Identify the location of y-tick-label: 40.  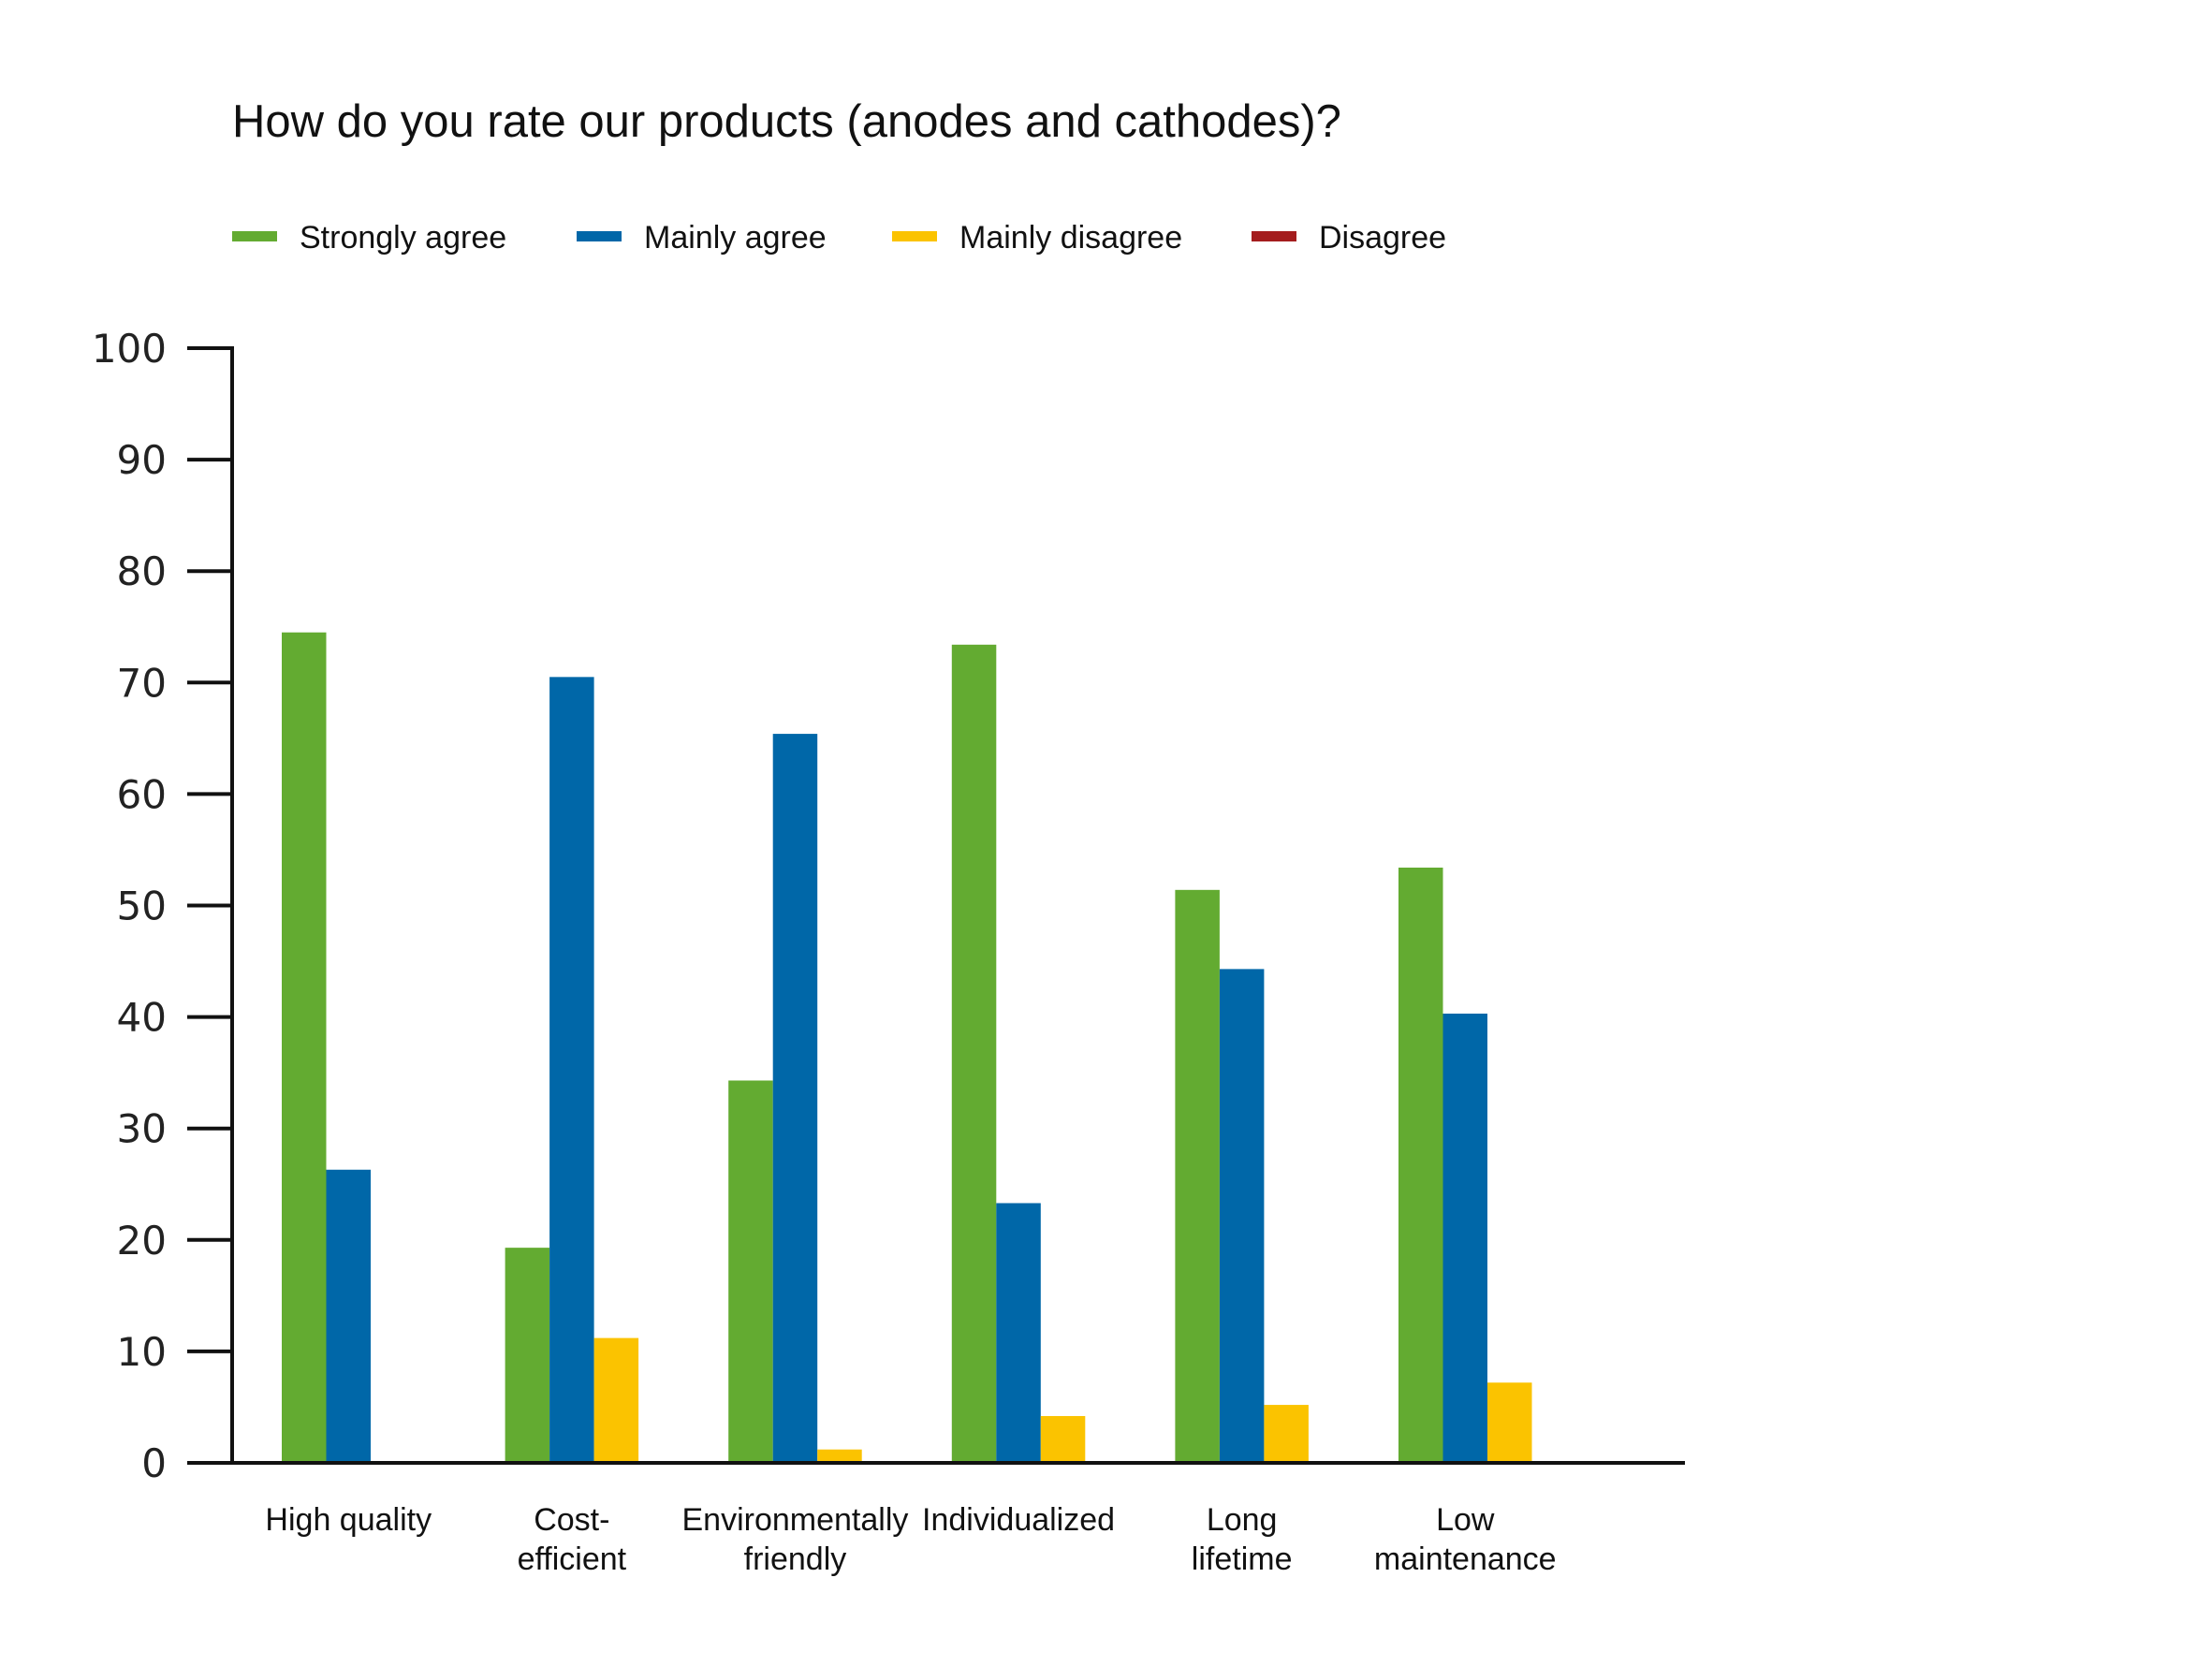
(142, 1018).